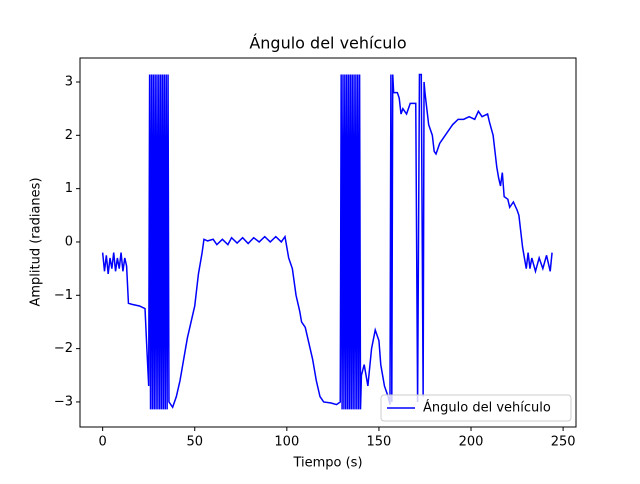 The image size is (640, 484). Describe the element at coordinates (563, 442) in the screenshot. I see `x-tick-label: 250` at that location.